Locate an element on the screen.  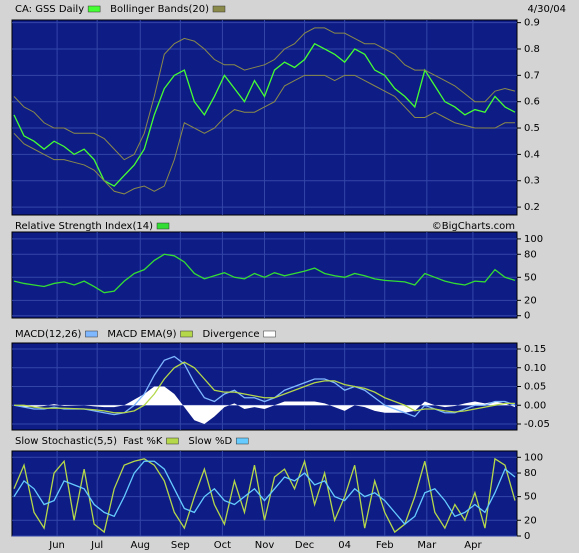
x-tick-label: Jun is located at coordinates (56, 545).